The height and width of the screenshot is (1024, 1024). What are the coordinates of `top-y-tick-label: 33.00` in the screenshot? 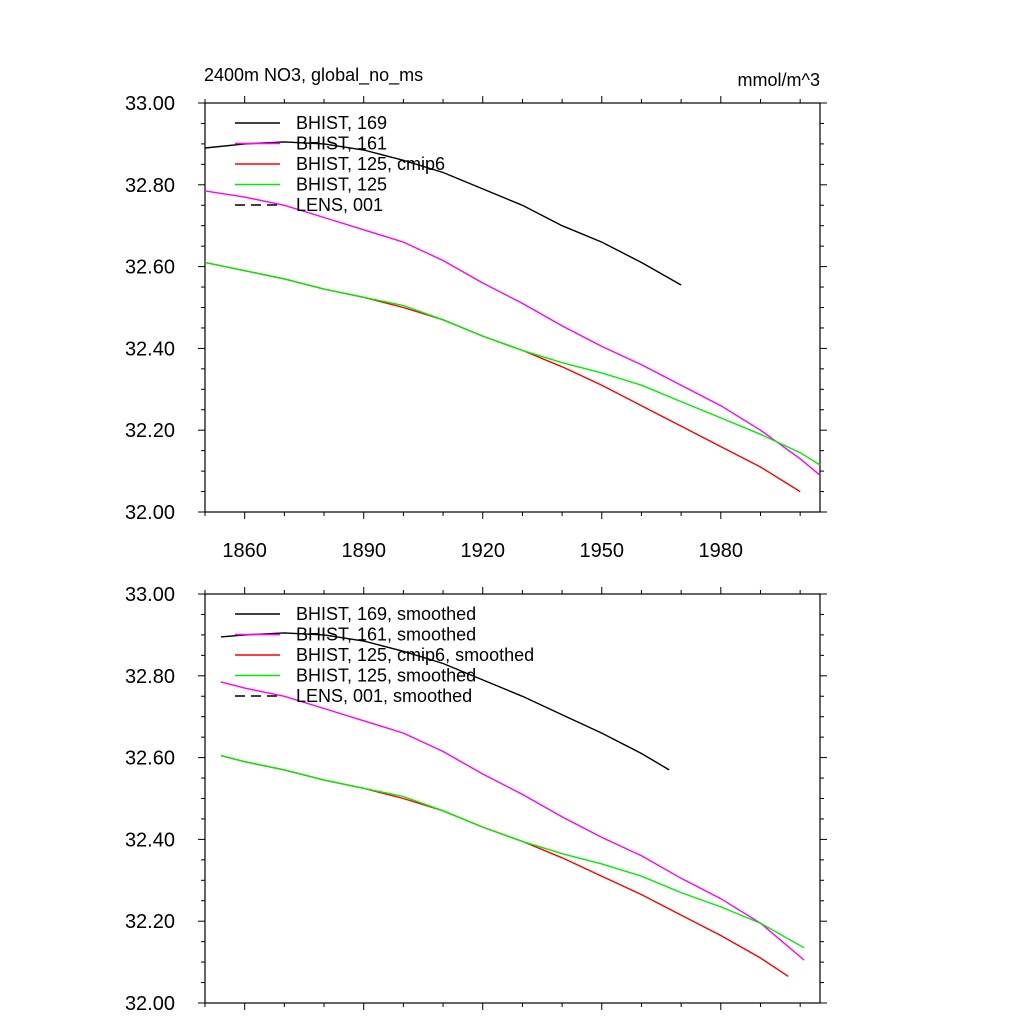 It's located at (150, 104).